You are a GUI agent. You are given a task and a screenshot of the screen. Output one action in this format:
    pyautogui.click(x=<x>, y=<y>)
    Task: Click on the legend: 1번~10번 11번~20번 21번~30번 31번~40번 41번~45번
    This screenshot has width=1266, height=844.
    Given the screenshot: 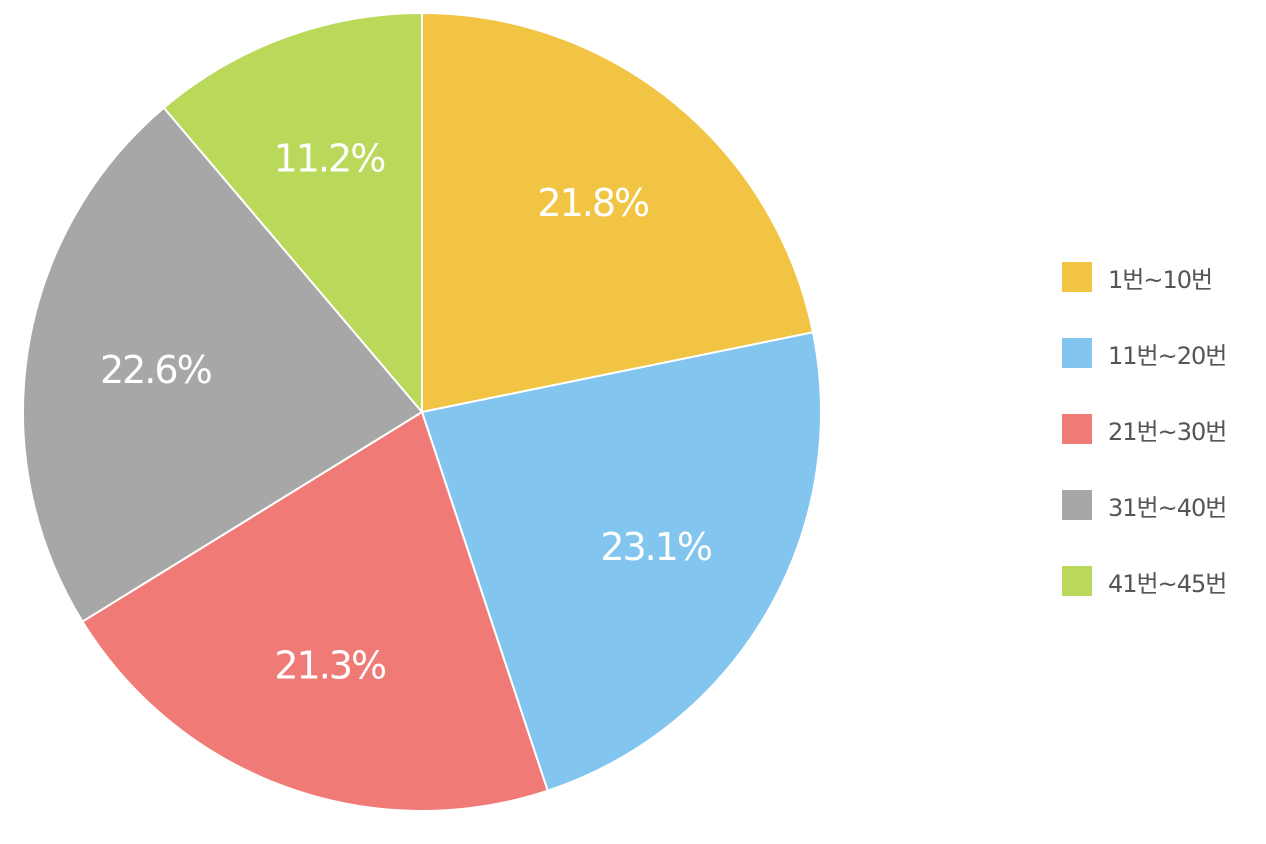 What is the action you would take?
    pyautogui.click(x=1162, y=446)
    